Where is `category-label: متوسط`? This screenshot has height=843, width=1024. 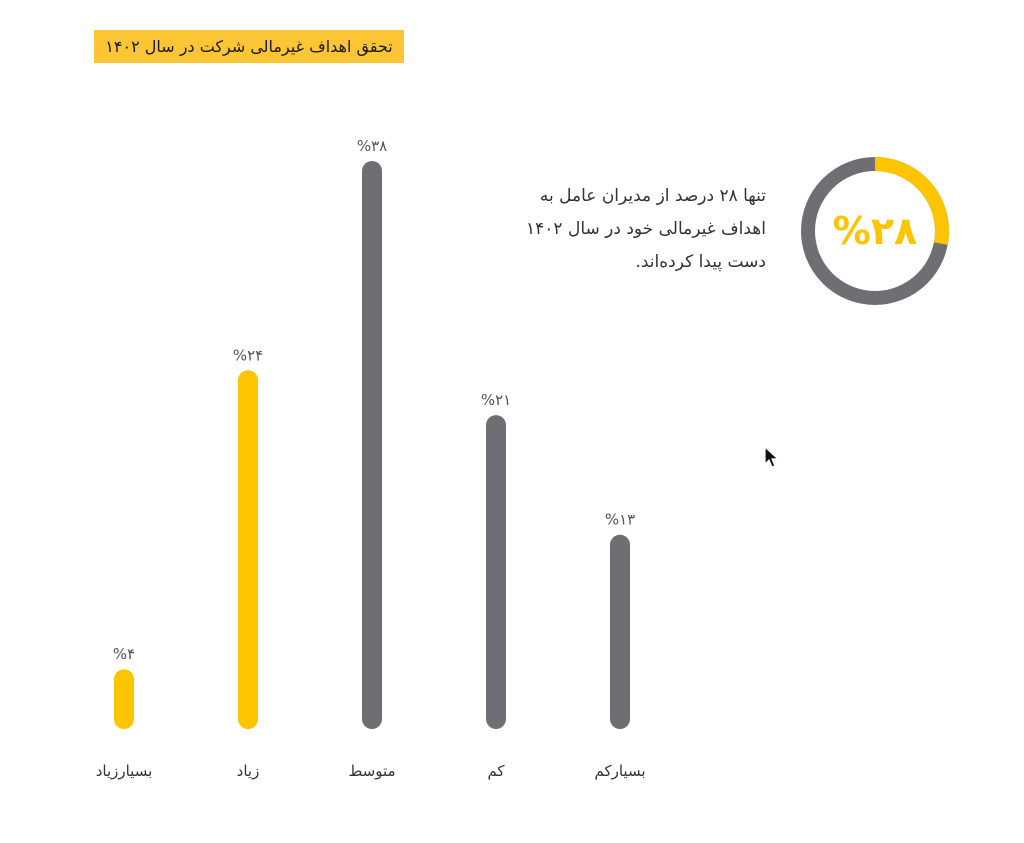
category-label: متوسط is located at coordinates (371, 771).